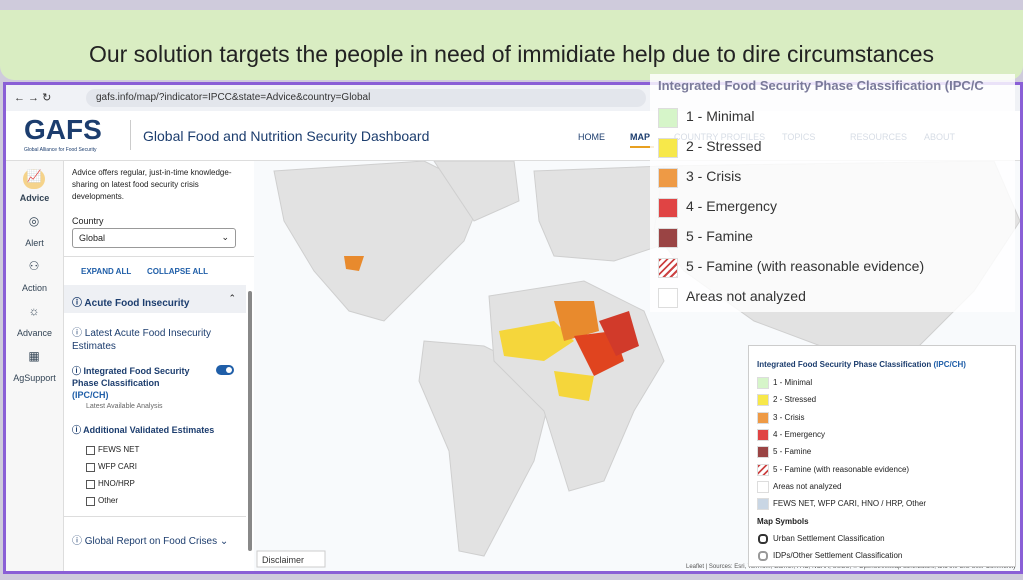 Image resolution: width=1023 pixels, height=580 pixels. I want to click on legend-label: 1 - Minimal, so click(793, 382).